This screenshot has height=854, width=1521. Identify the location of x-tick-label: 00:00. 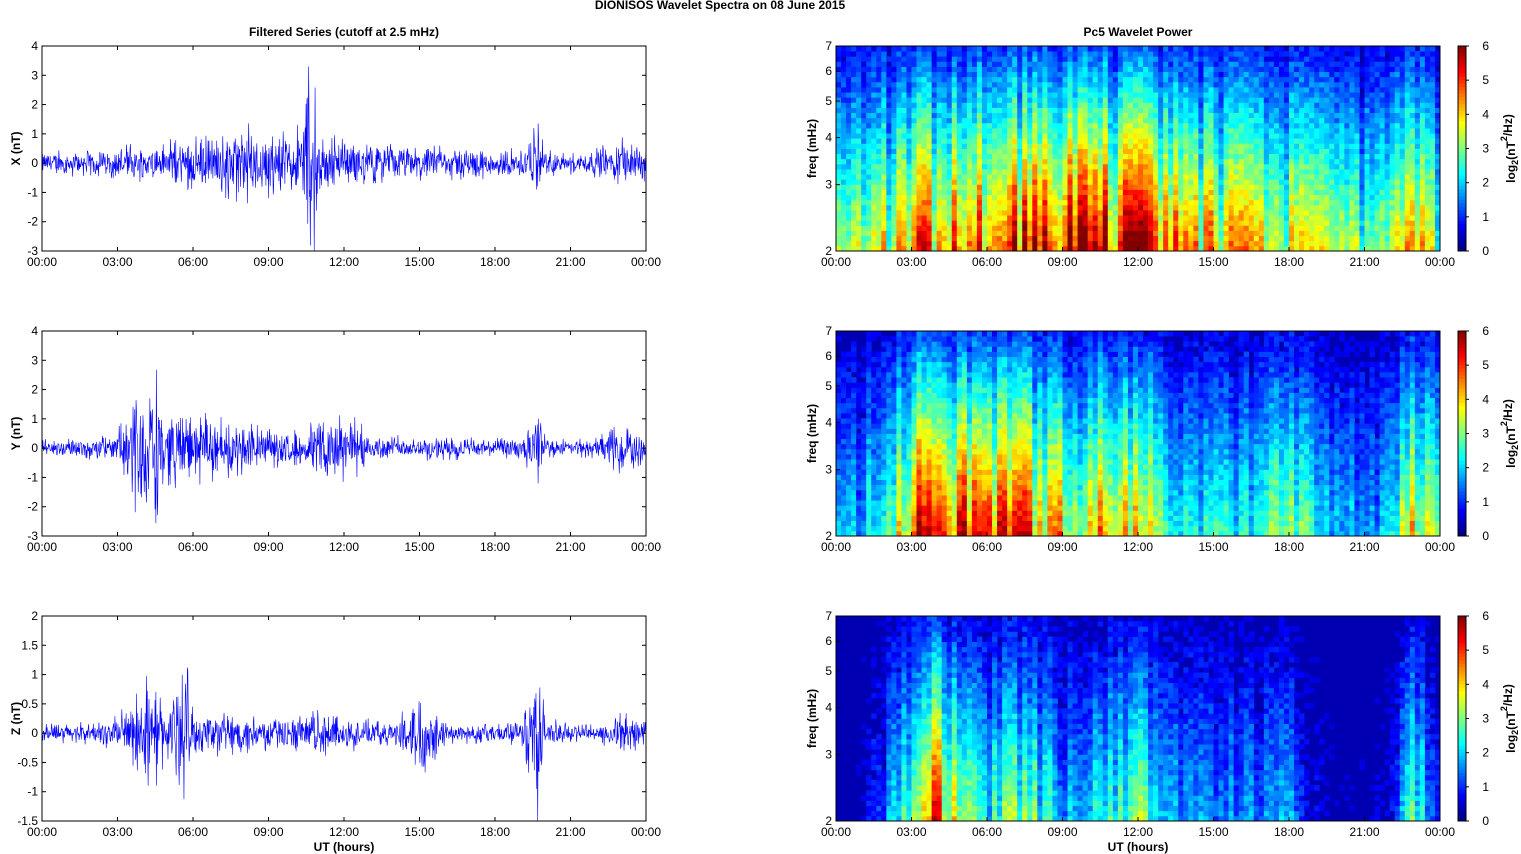
(42, 547).